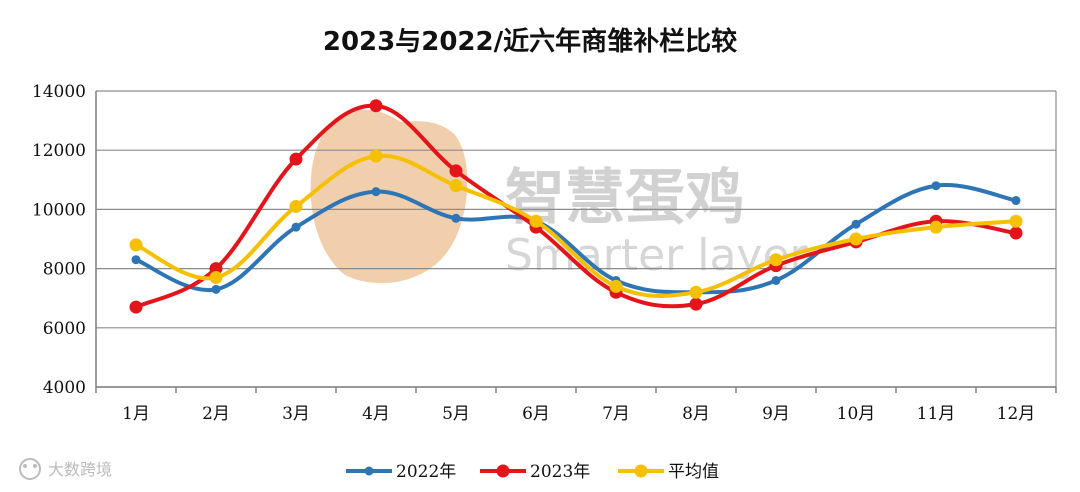  Describe the element at coordinates (536, 414) in the screenshot. I see `x-tick-label: 6月` at that location.